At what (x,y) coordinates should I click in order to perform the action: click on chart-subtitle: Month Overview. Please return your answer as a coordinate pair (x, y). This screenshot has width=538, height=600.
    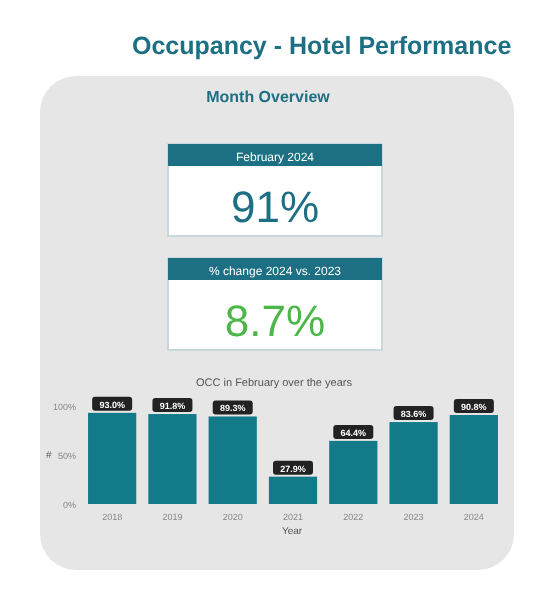
    Looking at the image, I should click on (269, 97).